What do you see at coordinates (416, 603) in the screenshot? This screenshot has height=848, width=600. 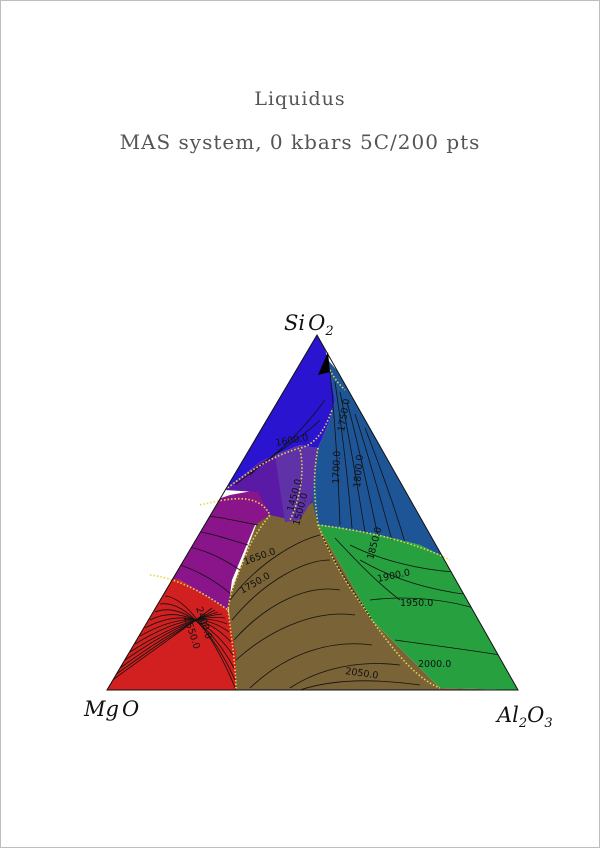 I see `isotherm-label: 1950.0` at bounding box center [416, 603].